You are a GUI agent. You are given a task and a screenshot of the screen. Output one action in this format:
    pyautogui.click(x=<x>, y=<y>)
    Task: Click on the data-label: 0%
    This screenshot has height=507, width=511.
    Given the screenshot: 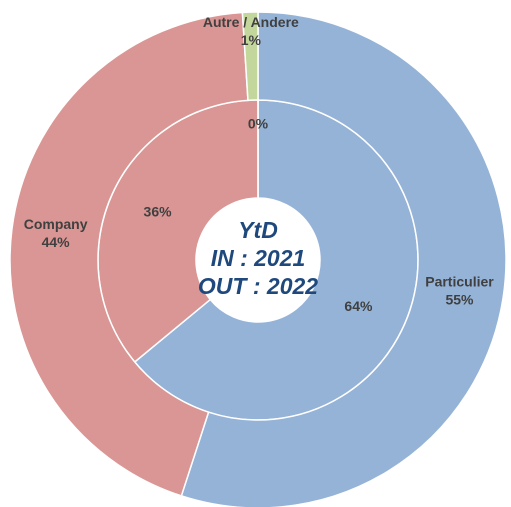 What is the action you would take?
    pyautogui.click(x=258, y=124)
    